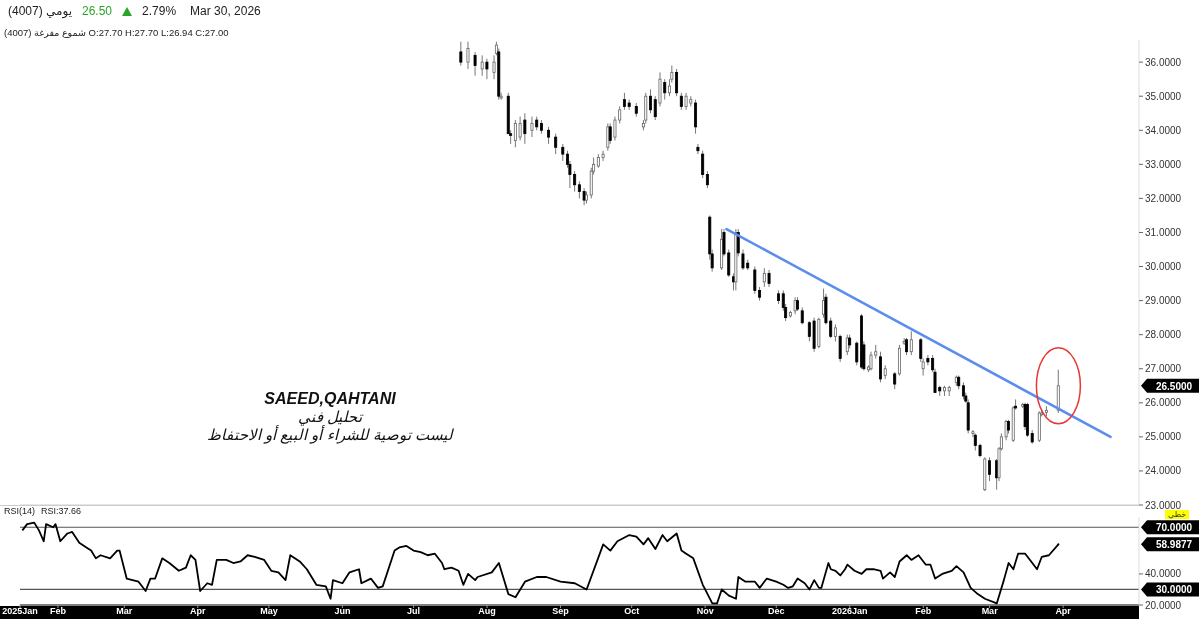  What do you see at coordinates (776, 611) in the screenshot?
I see `x-tick-label: Dec` at bounding box center [776, 611].